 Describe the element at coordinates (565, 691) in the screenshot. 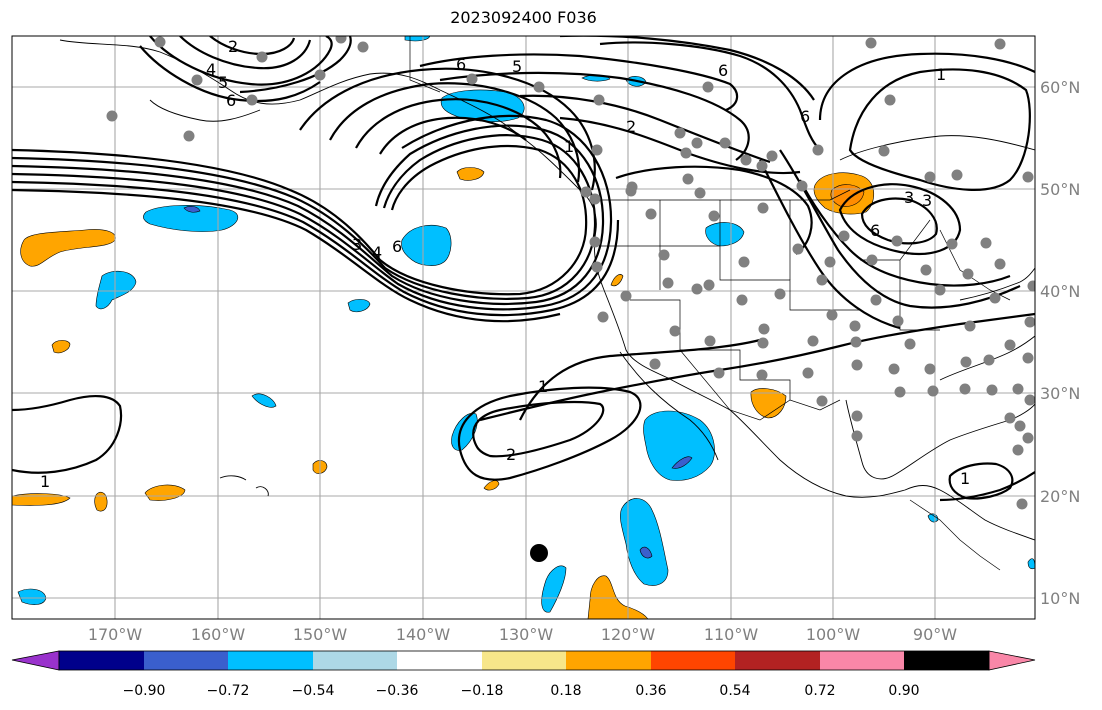

I see `colorbar-tick-label: 0.18` at that location.